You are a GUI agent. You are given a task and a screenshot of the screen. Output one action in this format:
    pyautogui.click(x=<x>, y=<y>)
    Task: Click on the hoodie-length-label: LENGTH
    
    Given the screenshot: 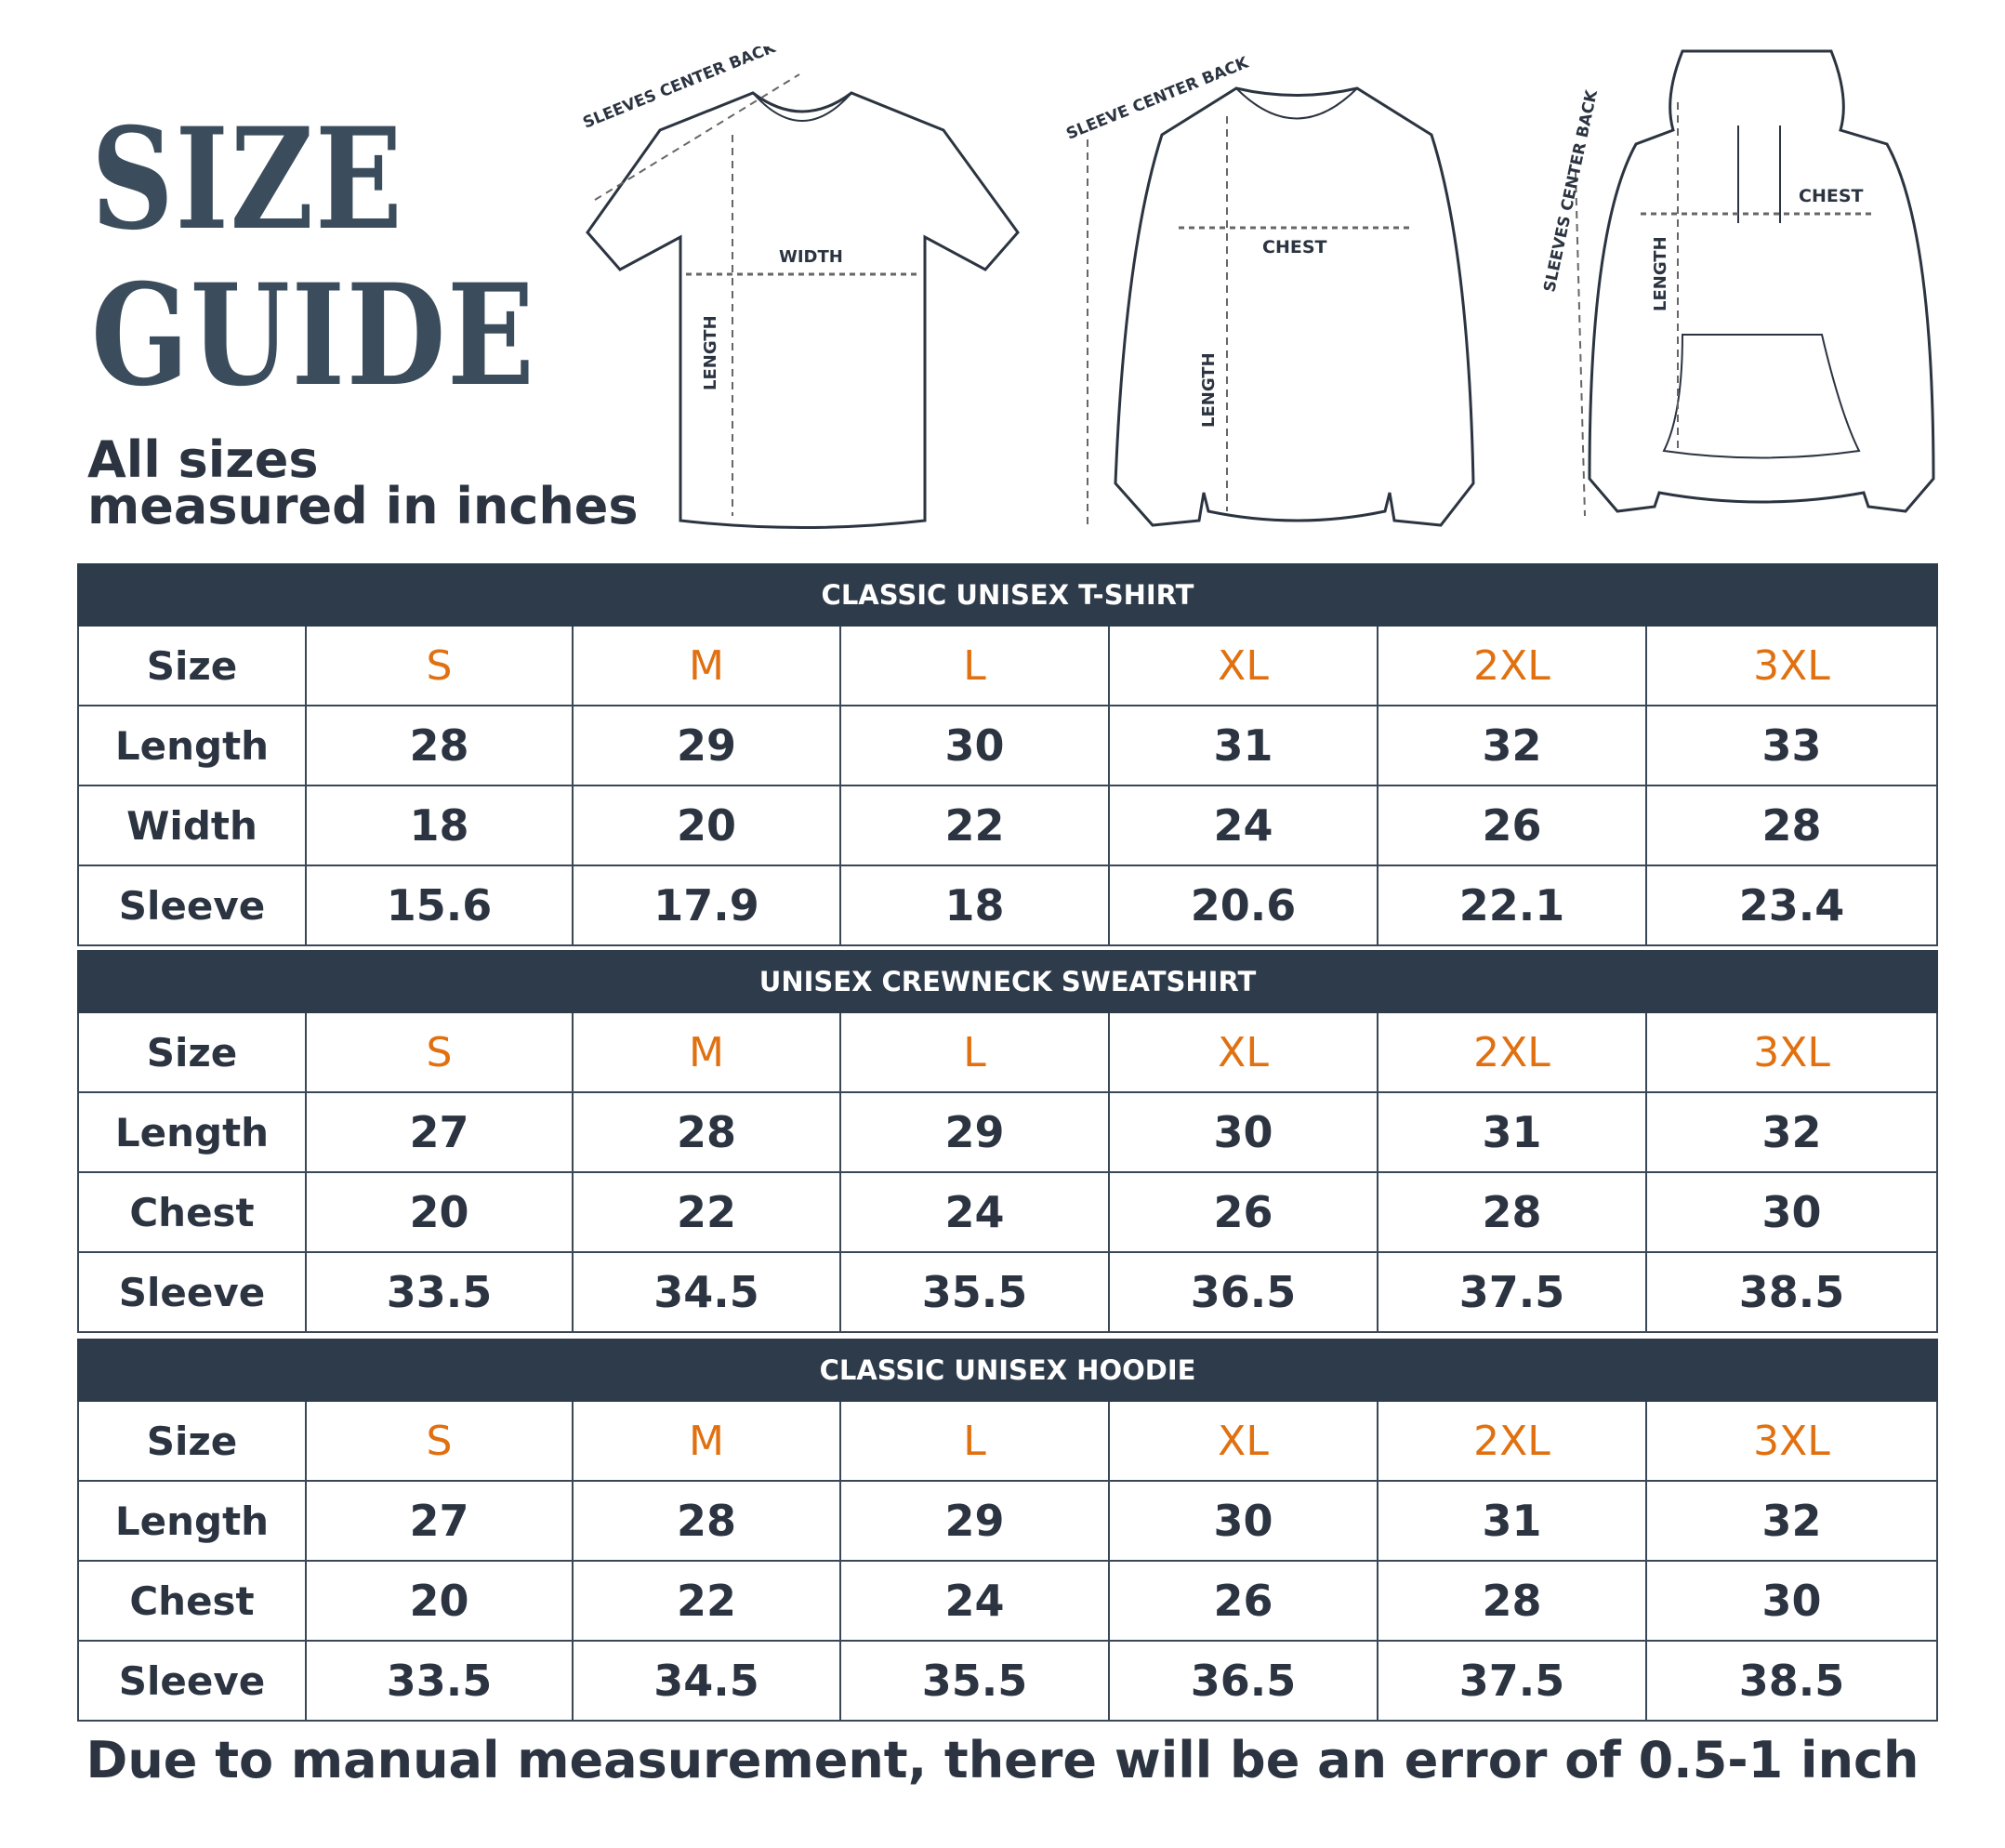 What is the action you would take?
    pyautogui.click(x=1660, y=273)
    